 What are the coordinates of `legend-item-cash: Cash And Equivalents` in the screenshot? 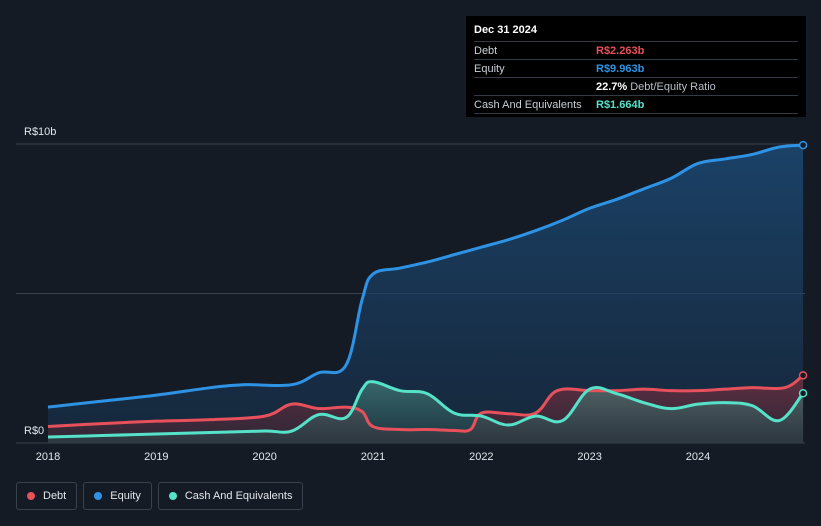 It's located at (230, 496).